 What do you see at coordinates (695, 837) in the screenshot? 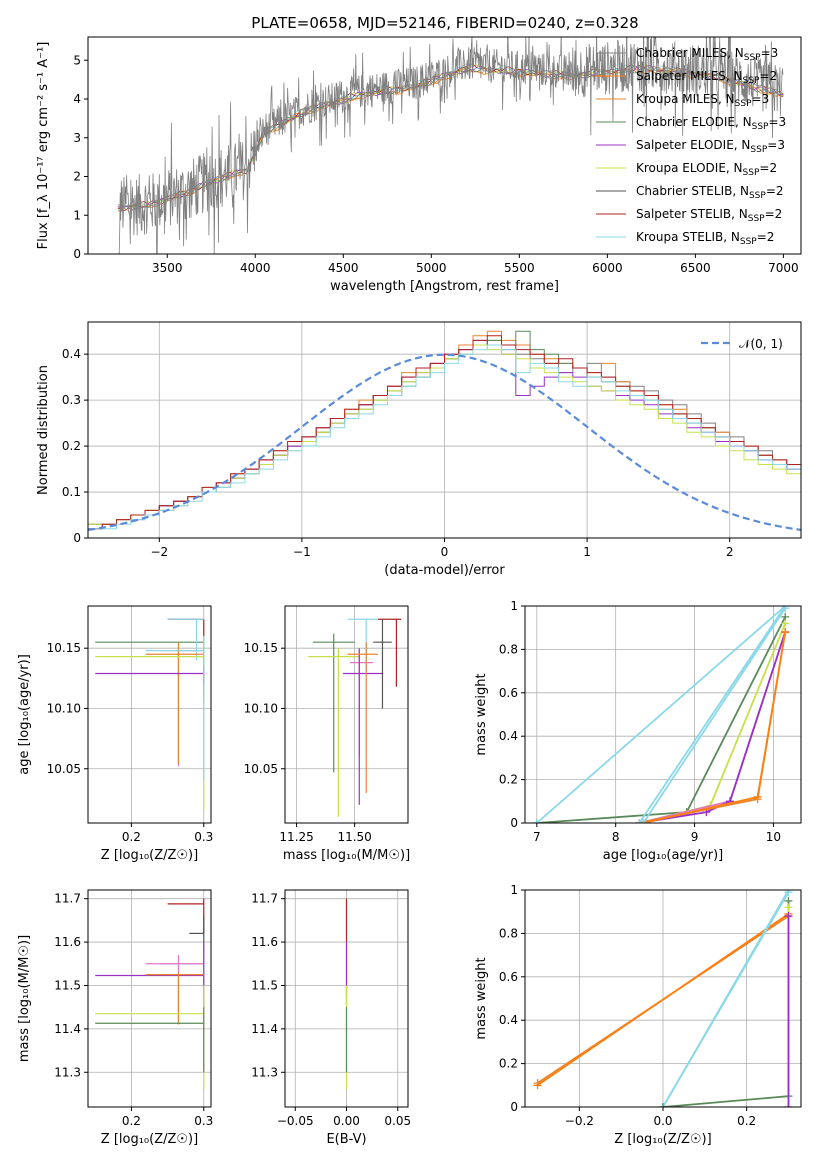
I see `x-tick-label: 9` at bounding box center [695, 837].